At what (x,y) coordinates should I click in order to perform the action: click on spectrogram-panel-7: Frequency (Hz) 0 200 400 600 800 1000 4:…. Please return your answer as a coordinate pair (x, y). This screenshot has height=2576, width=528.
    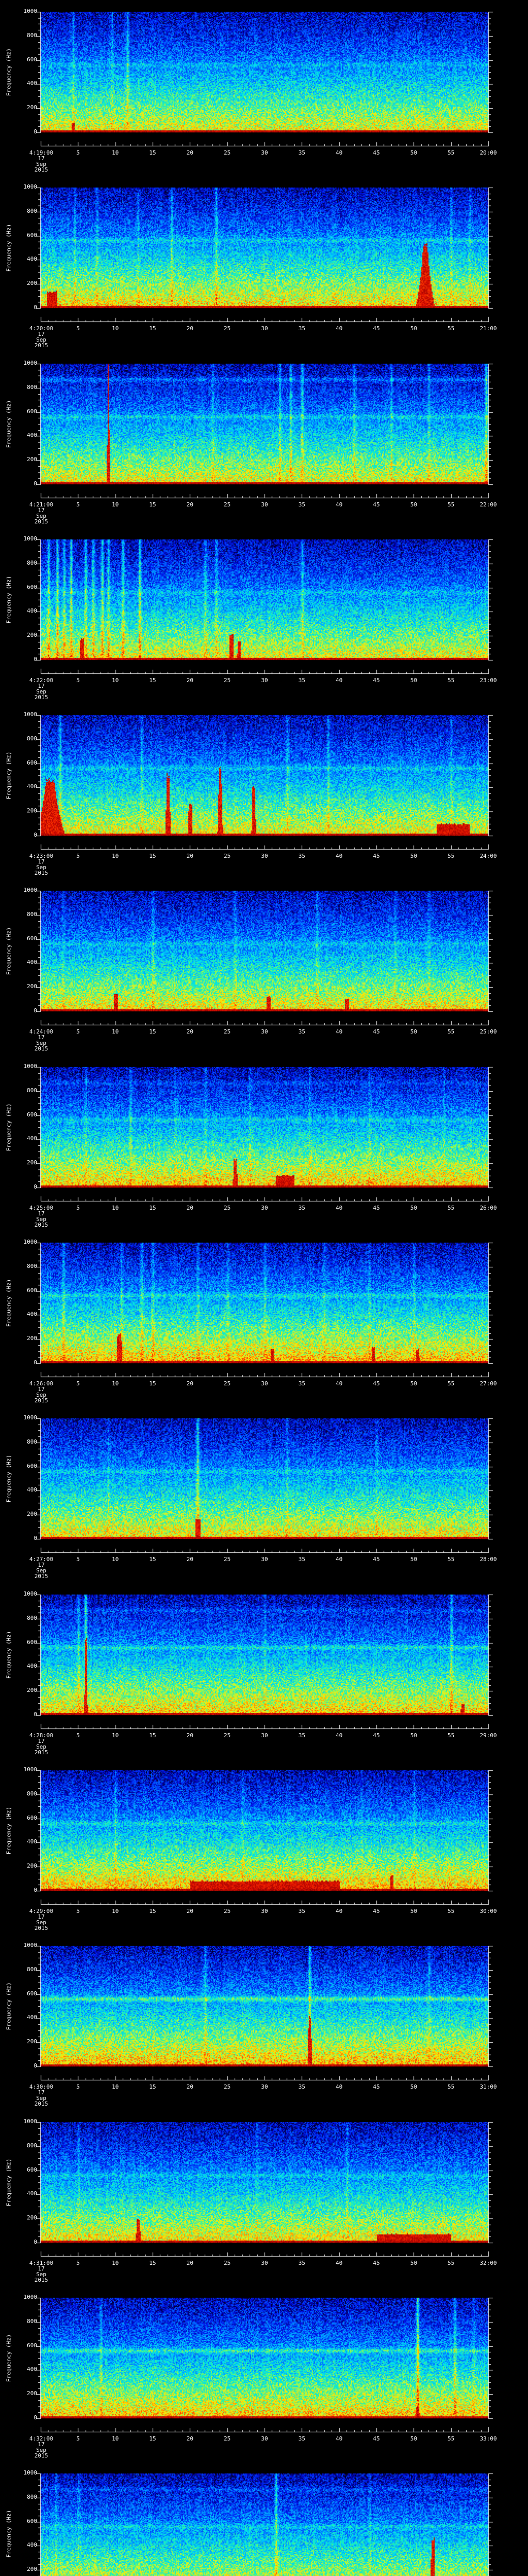
    Looking at the image, I should click on (264, 1143).